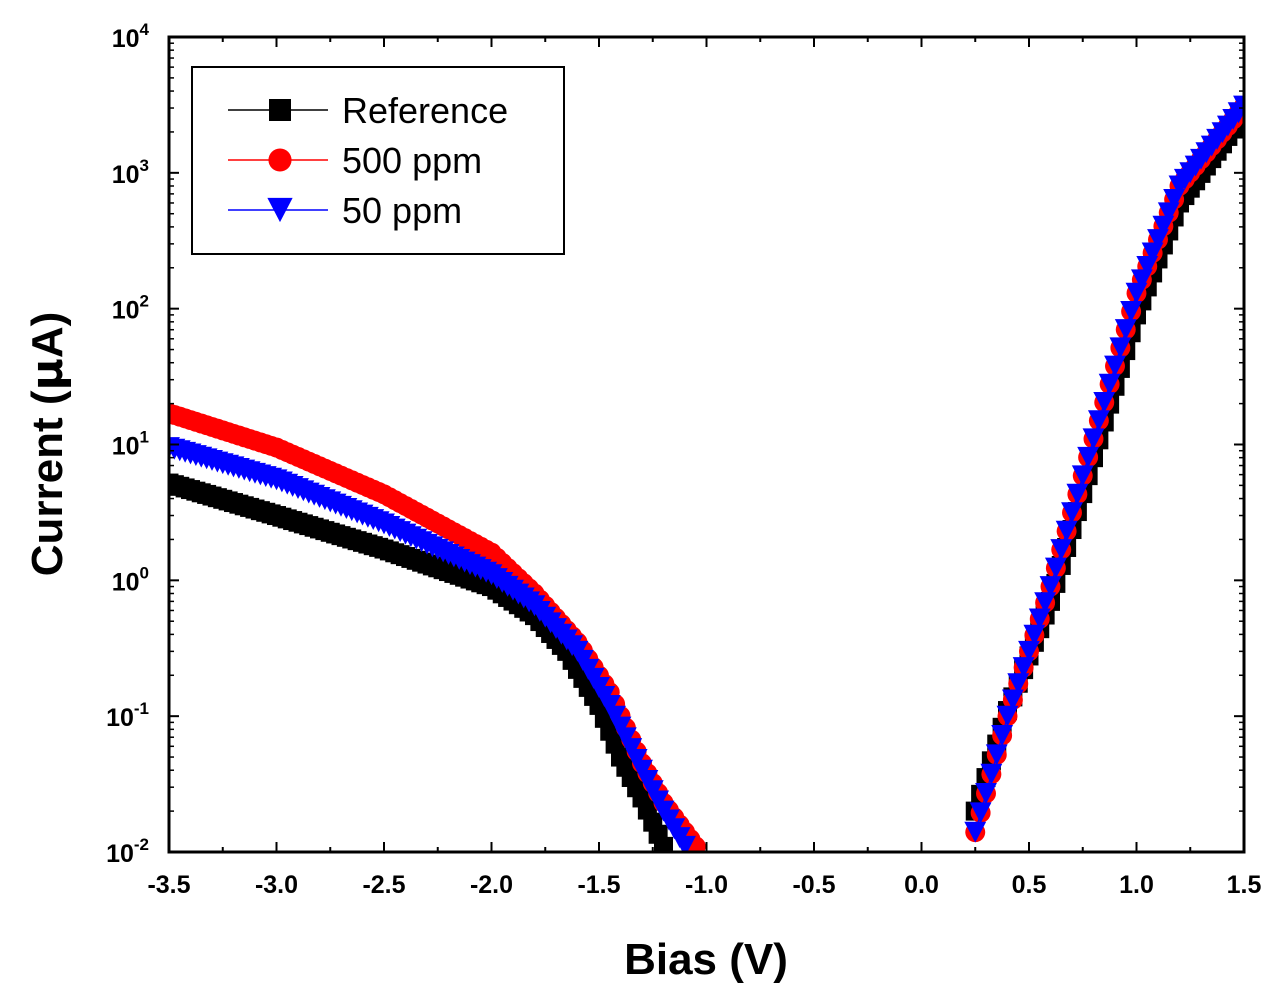 This screenshot has width=1284, height=1000. What do you see at coordinates (921, 885) in the screenshot?
I see `x-tick-label: 0.0` at bounding box center [921, 885].